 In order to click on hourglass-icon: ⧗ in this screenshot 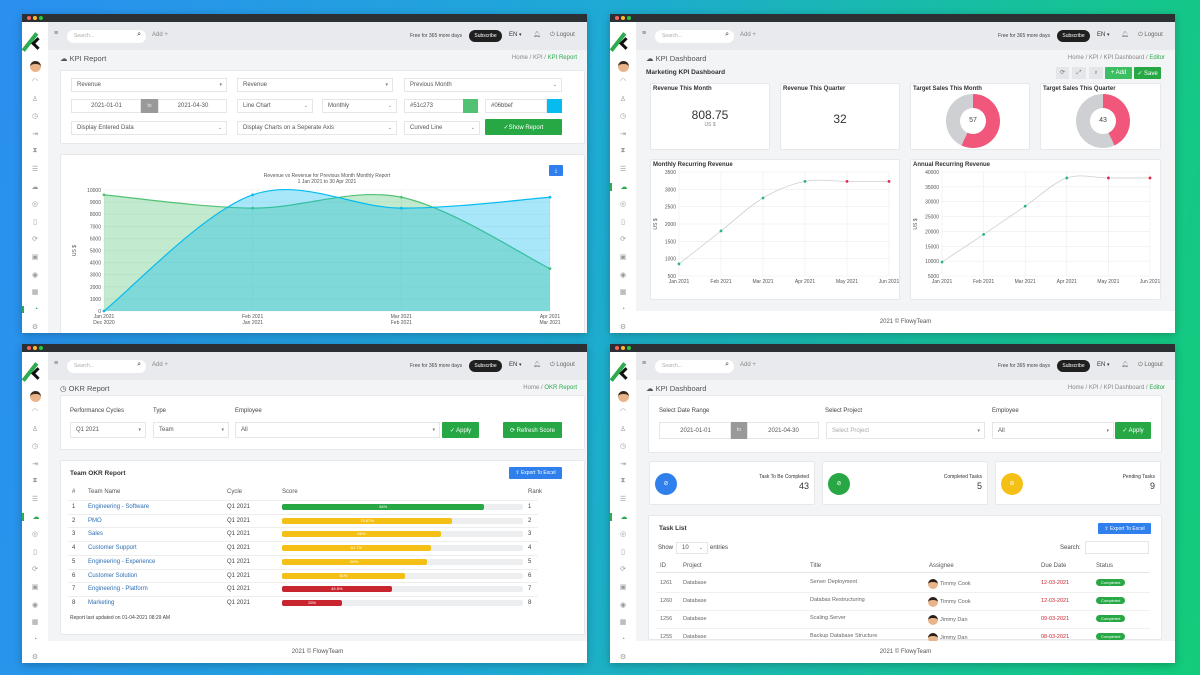, I will do `click(35, 481)`.